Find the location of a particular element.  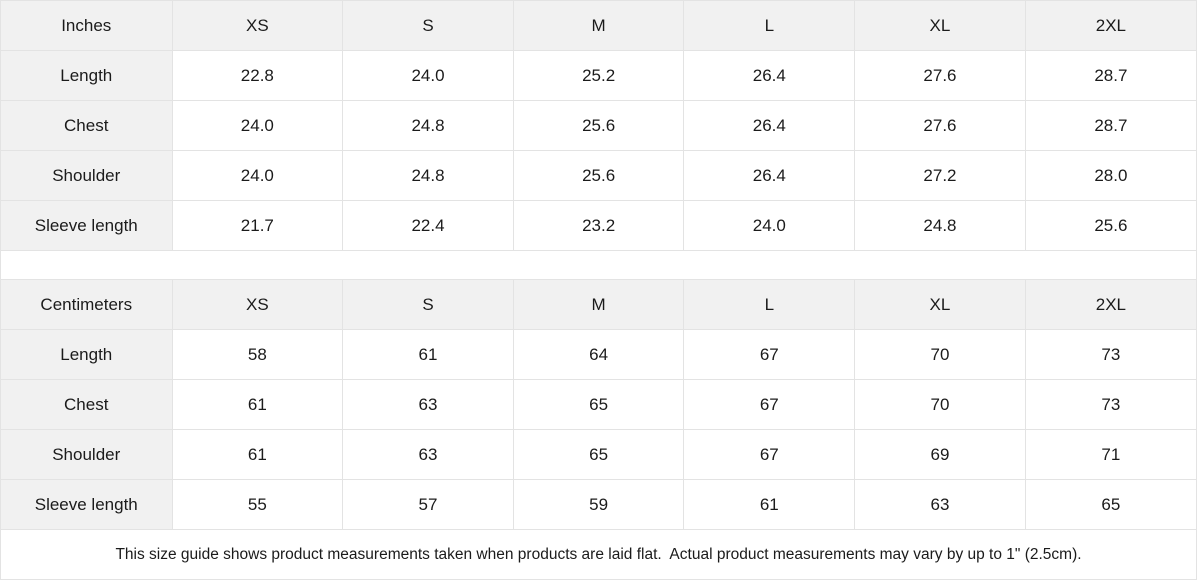

measurement-cell: 23.2 is located at coordinates (599, 225).